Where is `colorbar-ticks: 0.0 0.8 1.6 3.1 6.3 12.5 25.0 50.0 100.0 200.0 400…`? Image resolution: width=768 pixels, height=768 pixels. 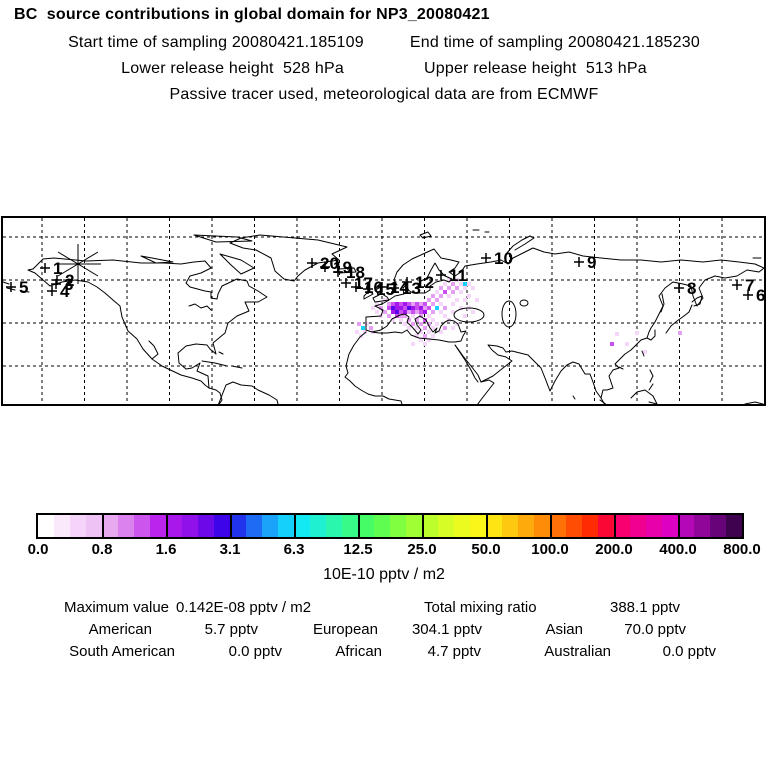
colorbar-ticks: 0.0 0.8 1.6 3.1 6.3 12.5 25.0 50.0 100.0 200.0 400… is located at coordinates (384, 550).